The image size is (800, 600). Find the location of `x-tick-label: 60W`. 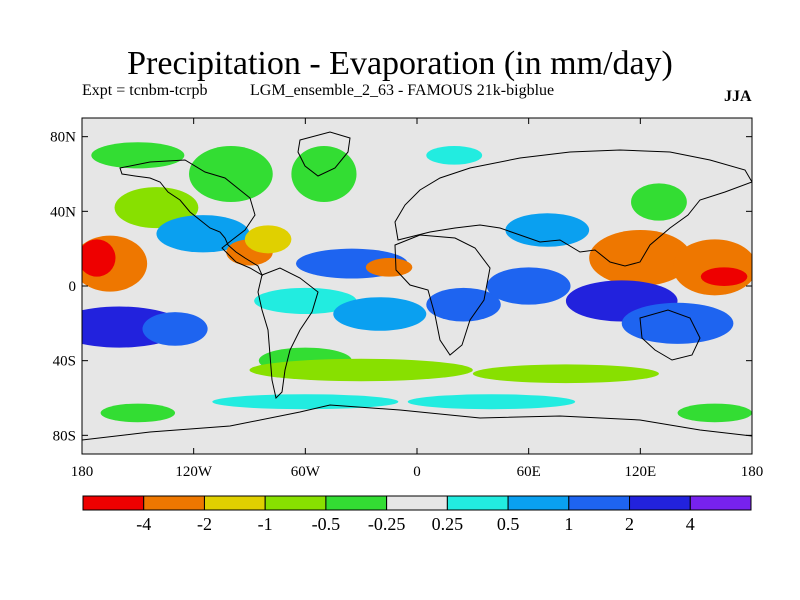

x-tick-label: 60W is located at coordinates (306, 472).